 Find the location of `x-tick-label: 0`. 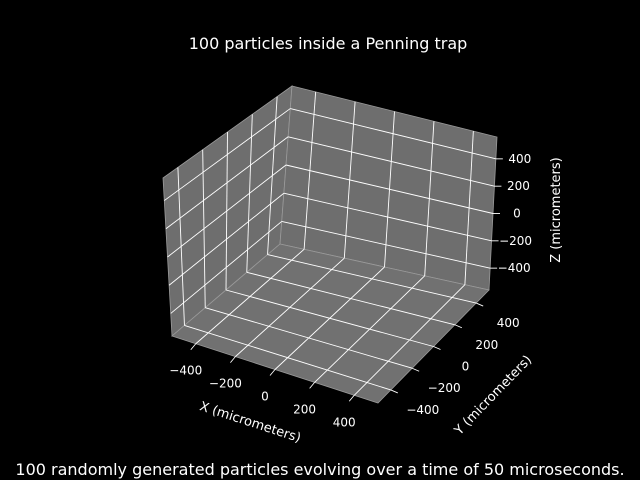

x-tick-label: 0 is located at coordinates (265, 397).